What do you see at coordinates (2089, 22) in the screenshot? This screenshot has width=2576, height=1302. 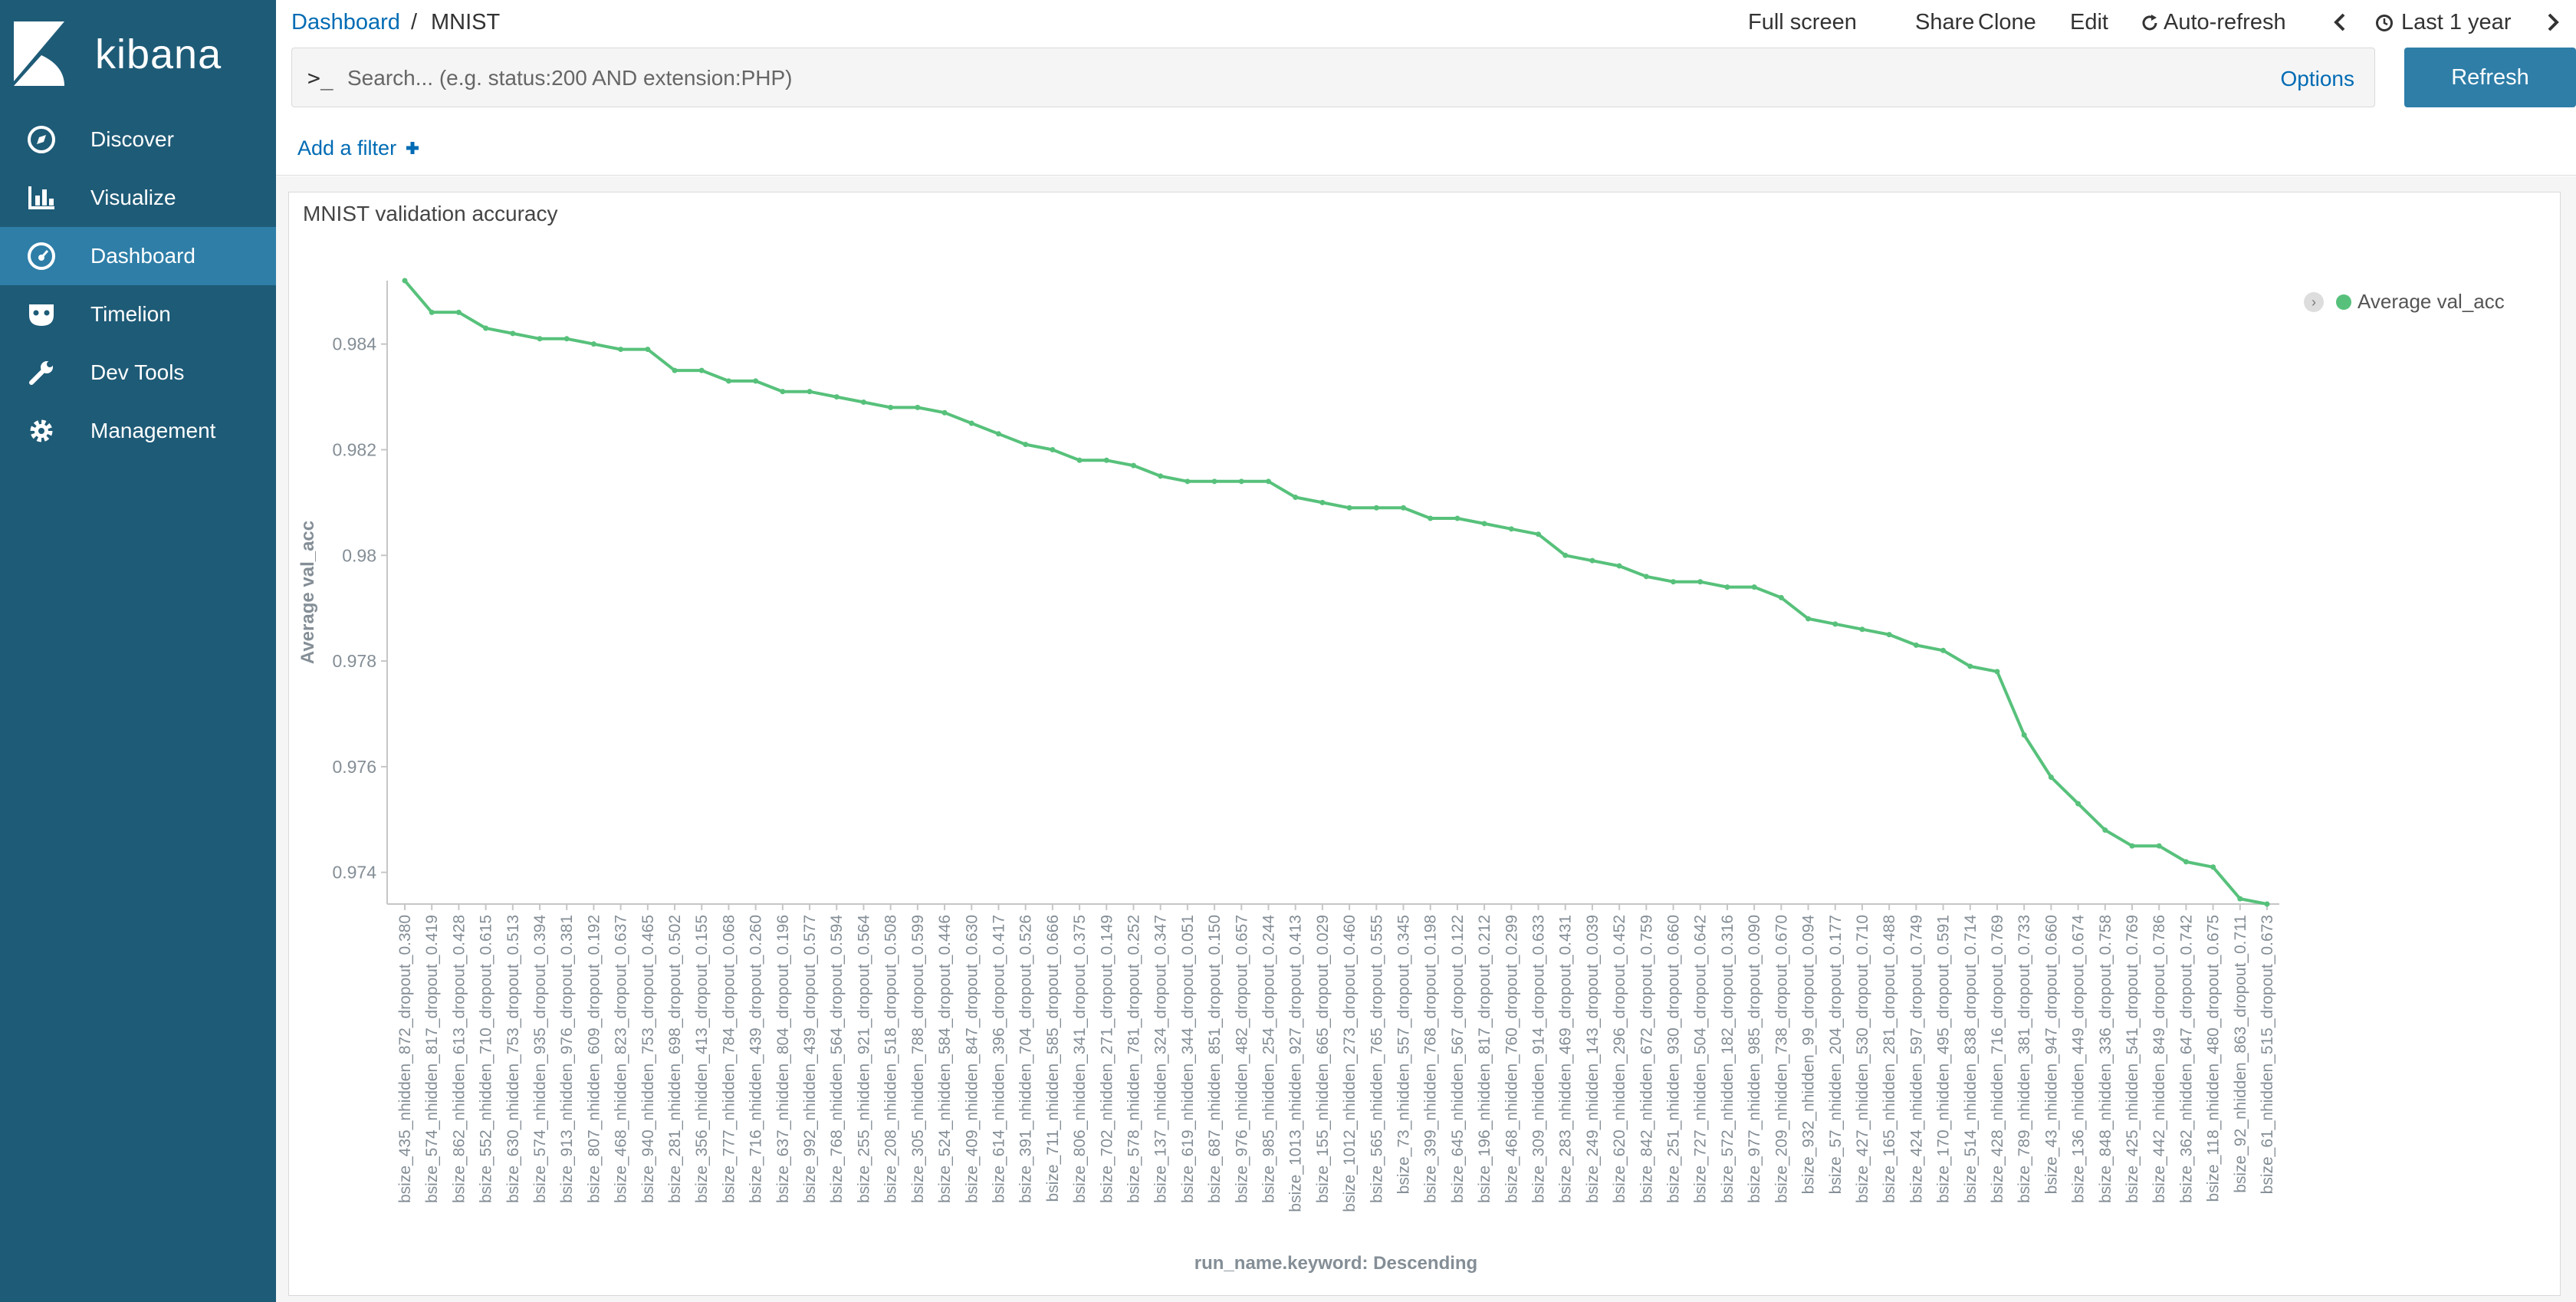 I see `edit-button: Edit` at bounding box center [2089, 22].